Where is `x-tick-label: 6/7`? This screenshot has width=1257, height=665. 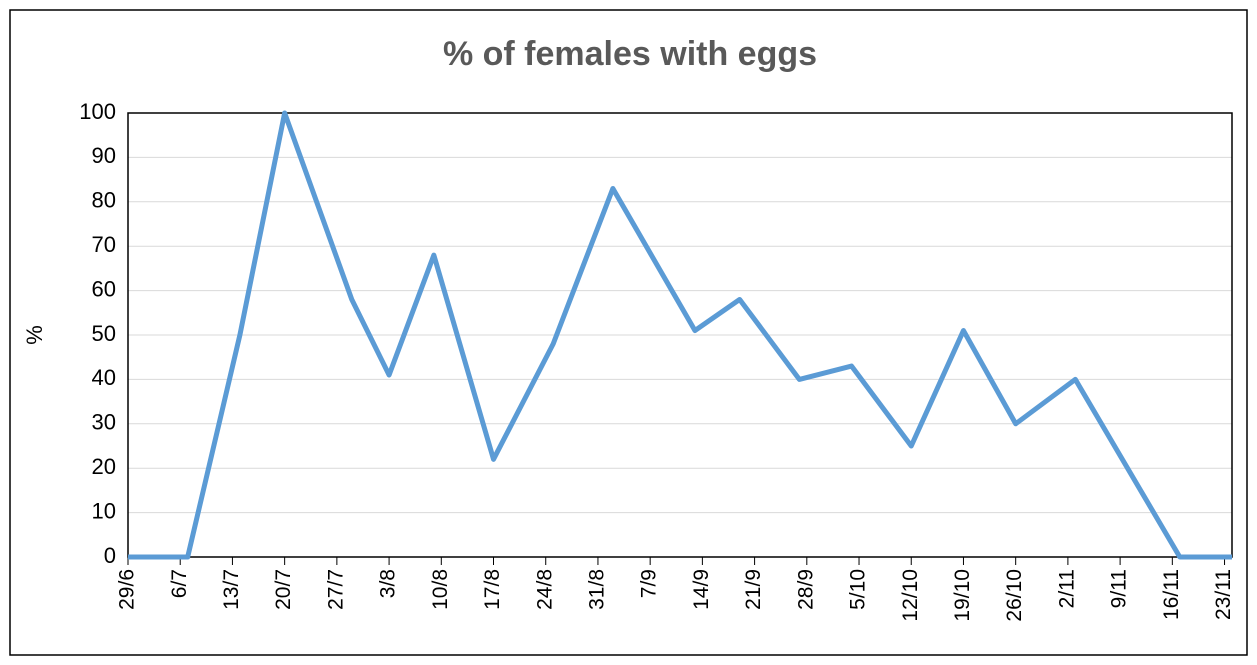
x-tick-label: 6/7 is located at coordinates (179, 583).